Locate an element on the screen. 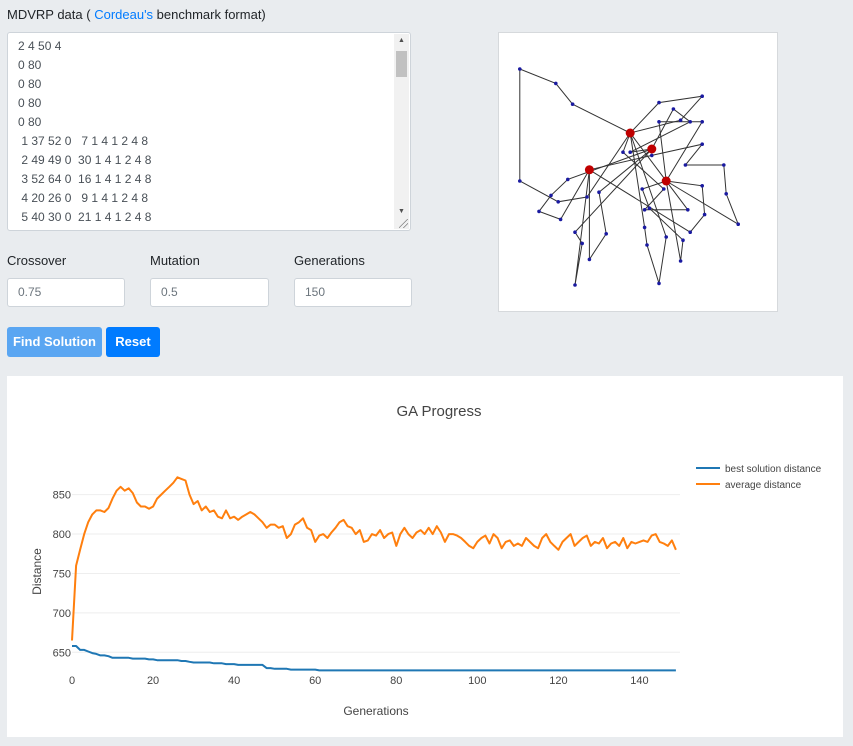  legend-label: best solution distance is located at coordinates (773, 469).